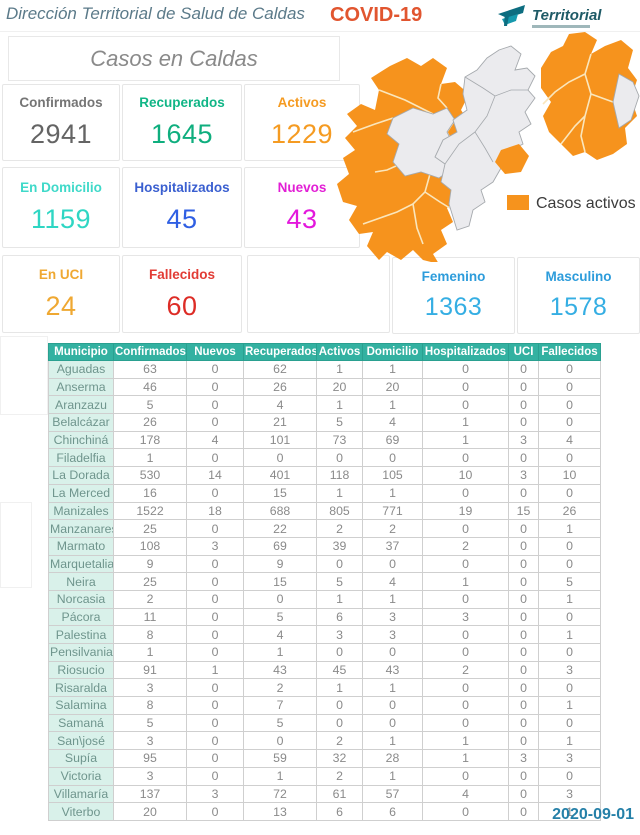 The height and width of the screenshot is (835, 640). What do you see at coordinates (150, 546) in the screenshot?
I see `cell-confirmados: 108` at bounding box center [150, 546].